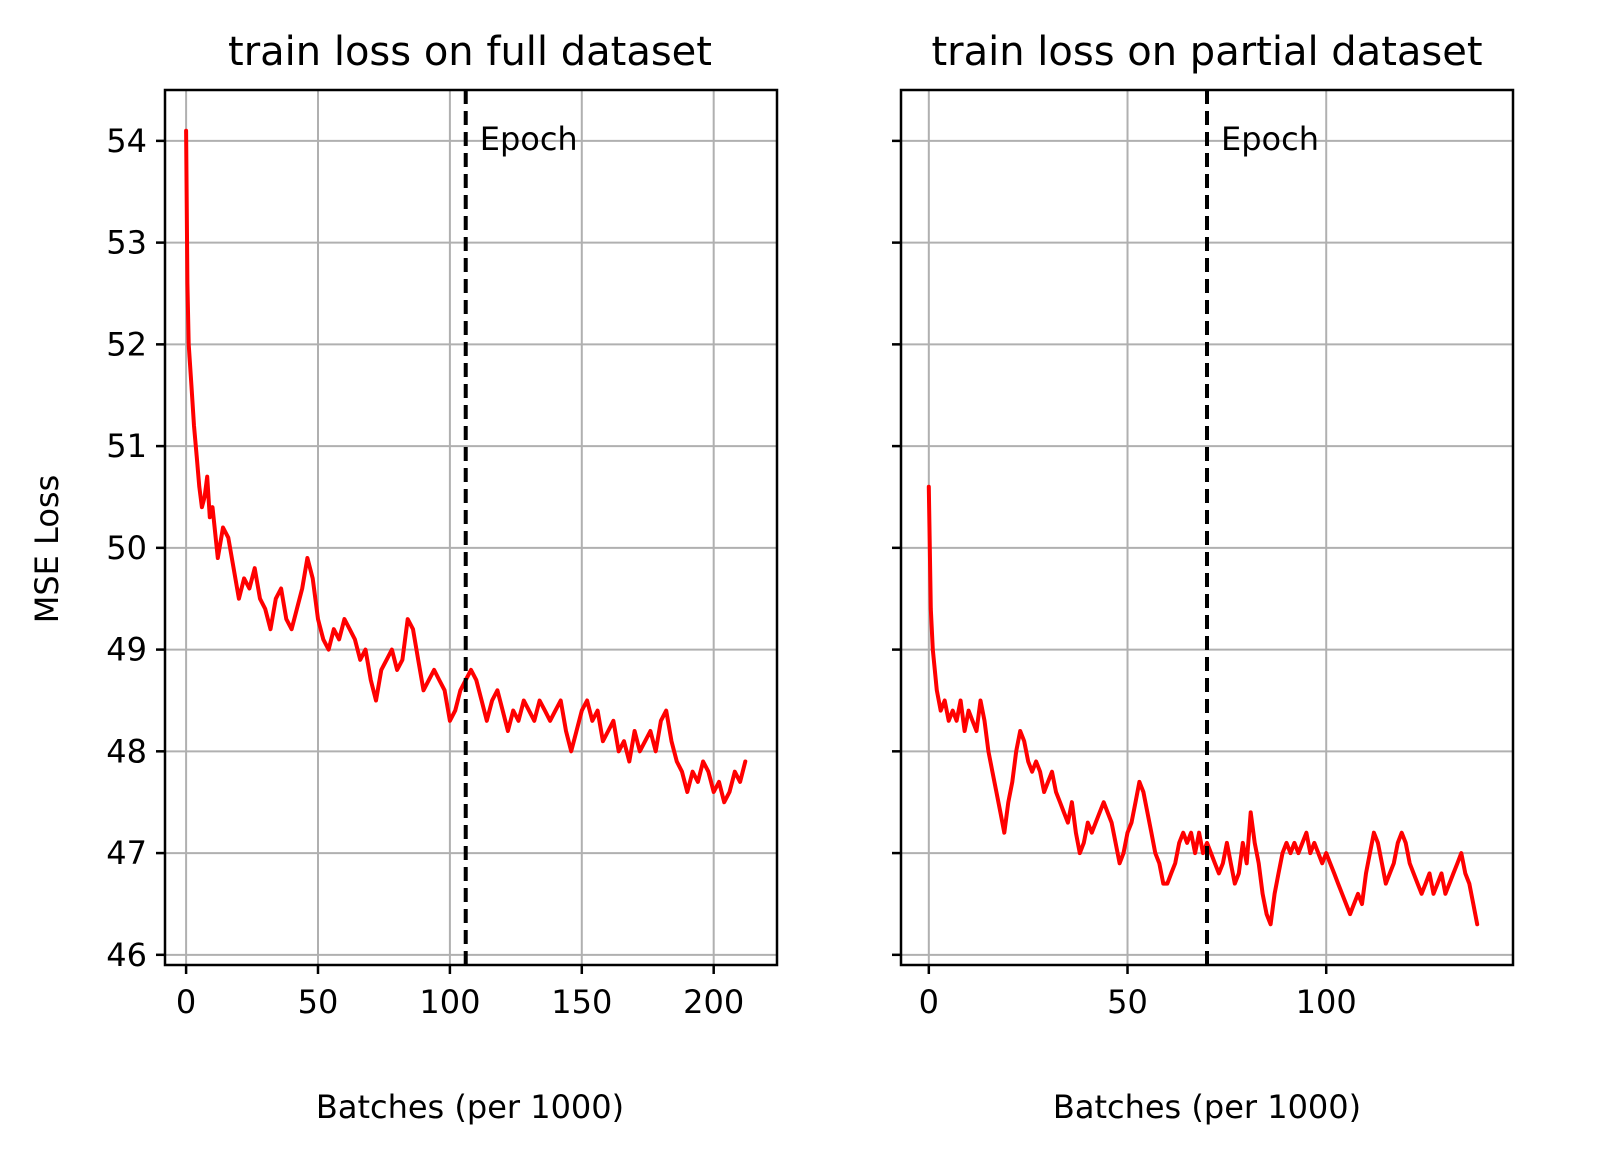 This screenshot has height=1154, width=1621. I want to click on y-tick-label: 52, so click(126, 344).